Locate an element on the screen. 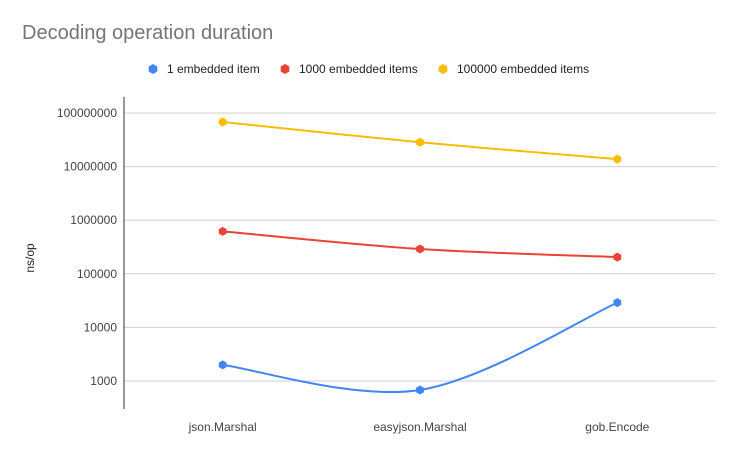 Image resolution: width=740 pixels, height=457 pixels. x-axis-ticks: json.Marshal easyjson.Marshal gob.Encode is located at coordinates (419, 427).